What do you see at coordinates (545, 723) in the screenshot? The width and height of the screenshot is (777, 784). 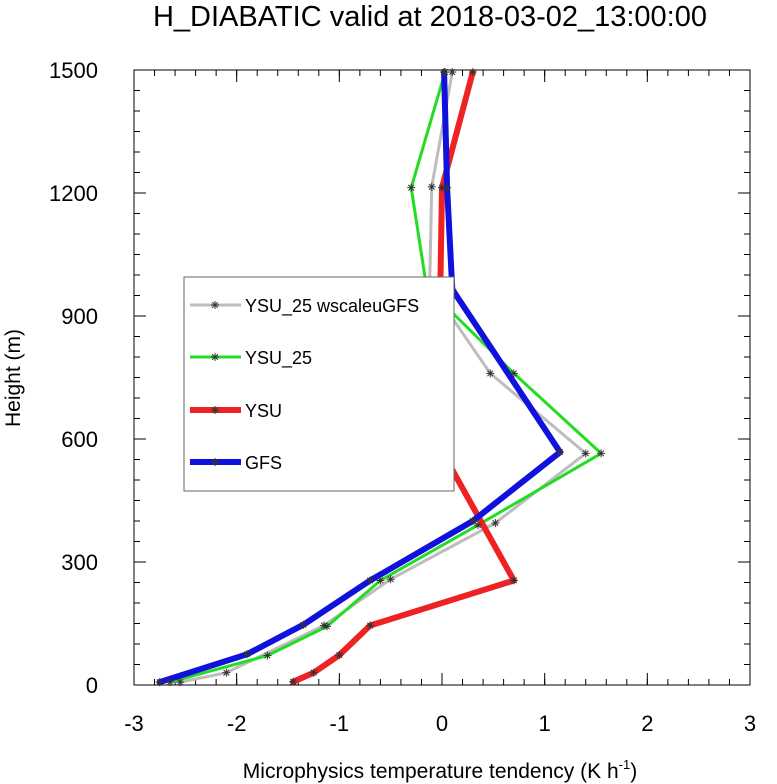 I see `x-tick-label: 1` at bounding box center [545, 723].